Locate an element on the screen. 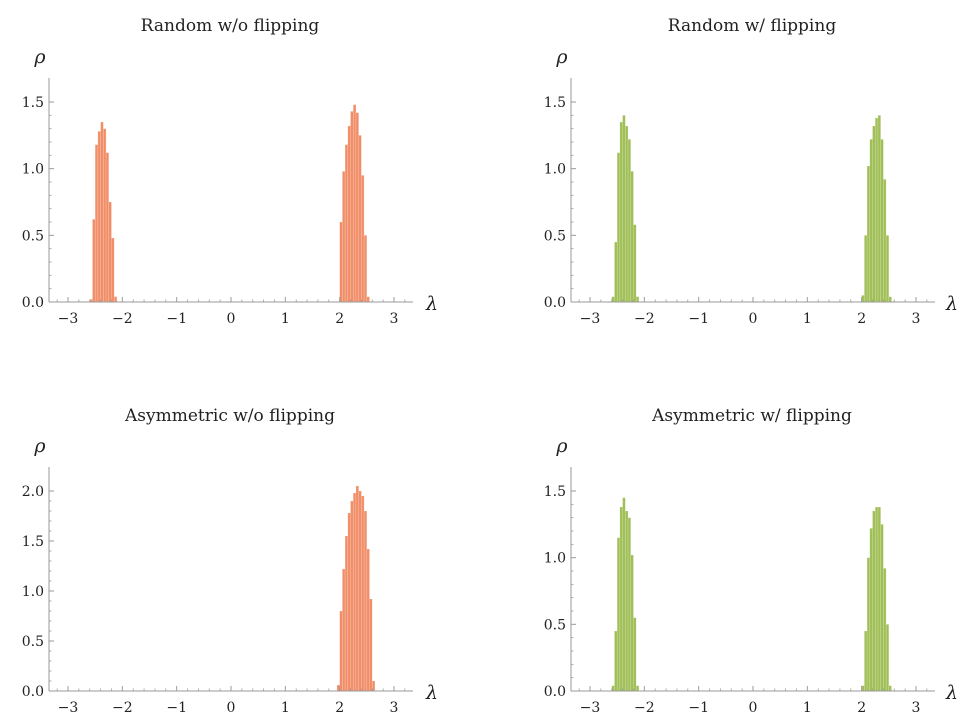 This screenshot has width=960, height=720. panel-title: Asymmetric w/ flipping is located at coordinates (751, 416).